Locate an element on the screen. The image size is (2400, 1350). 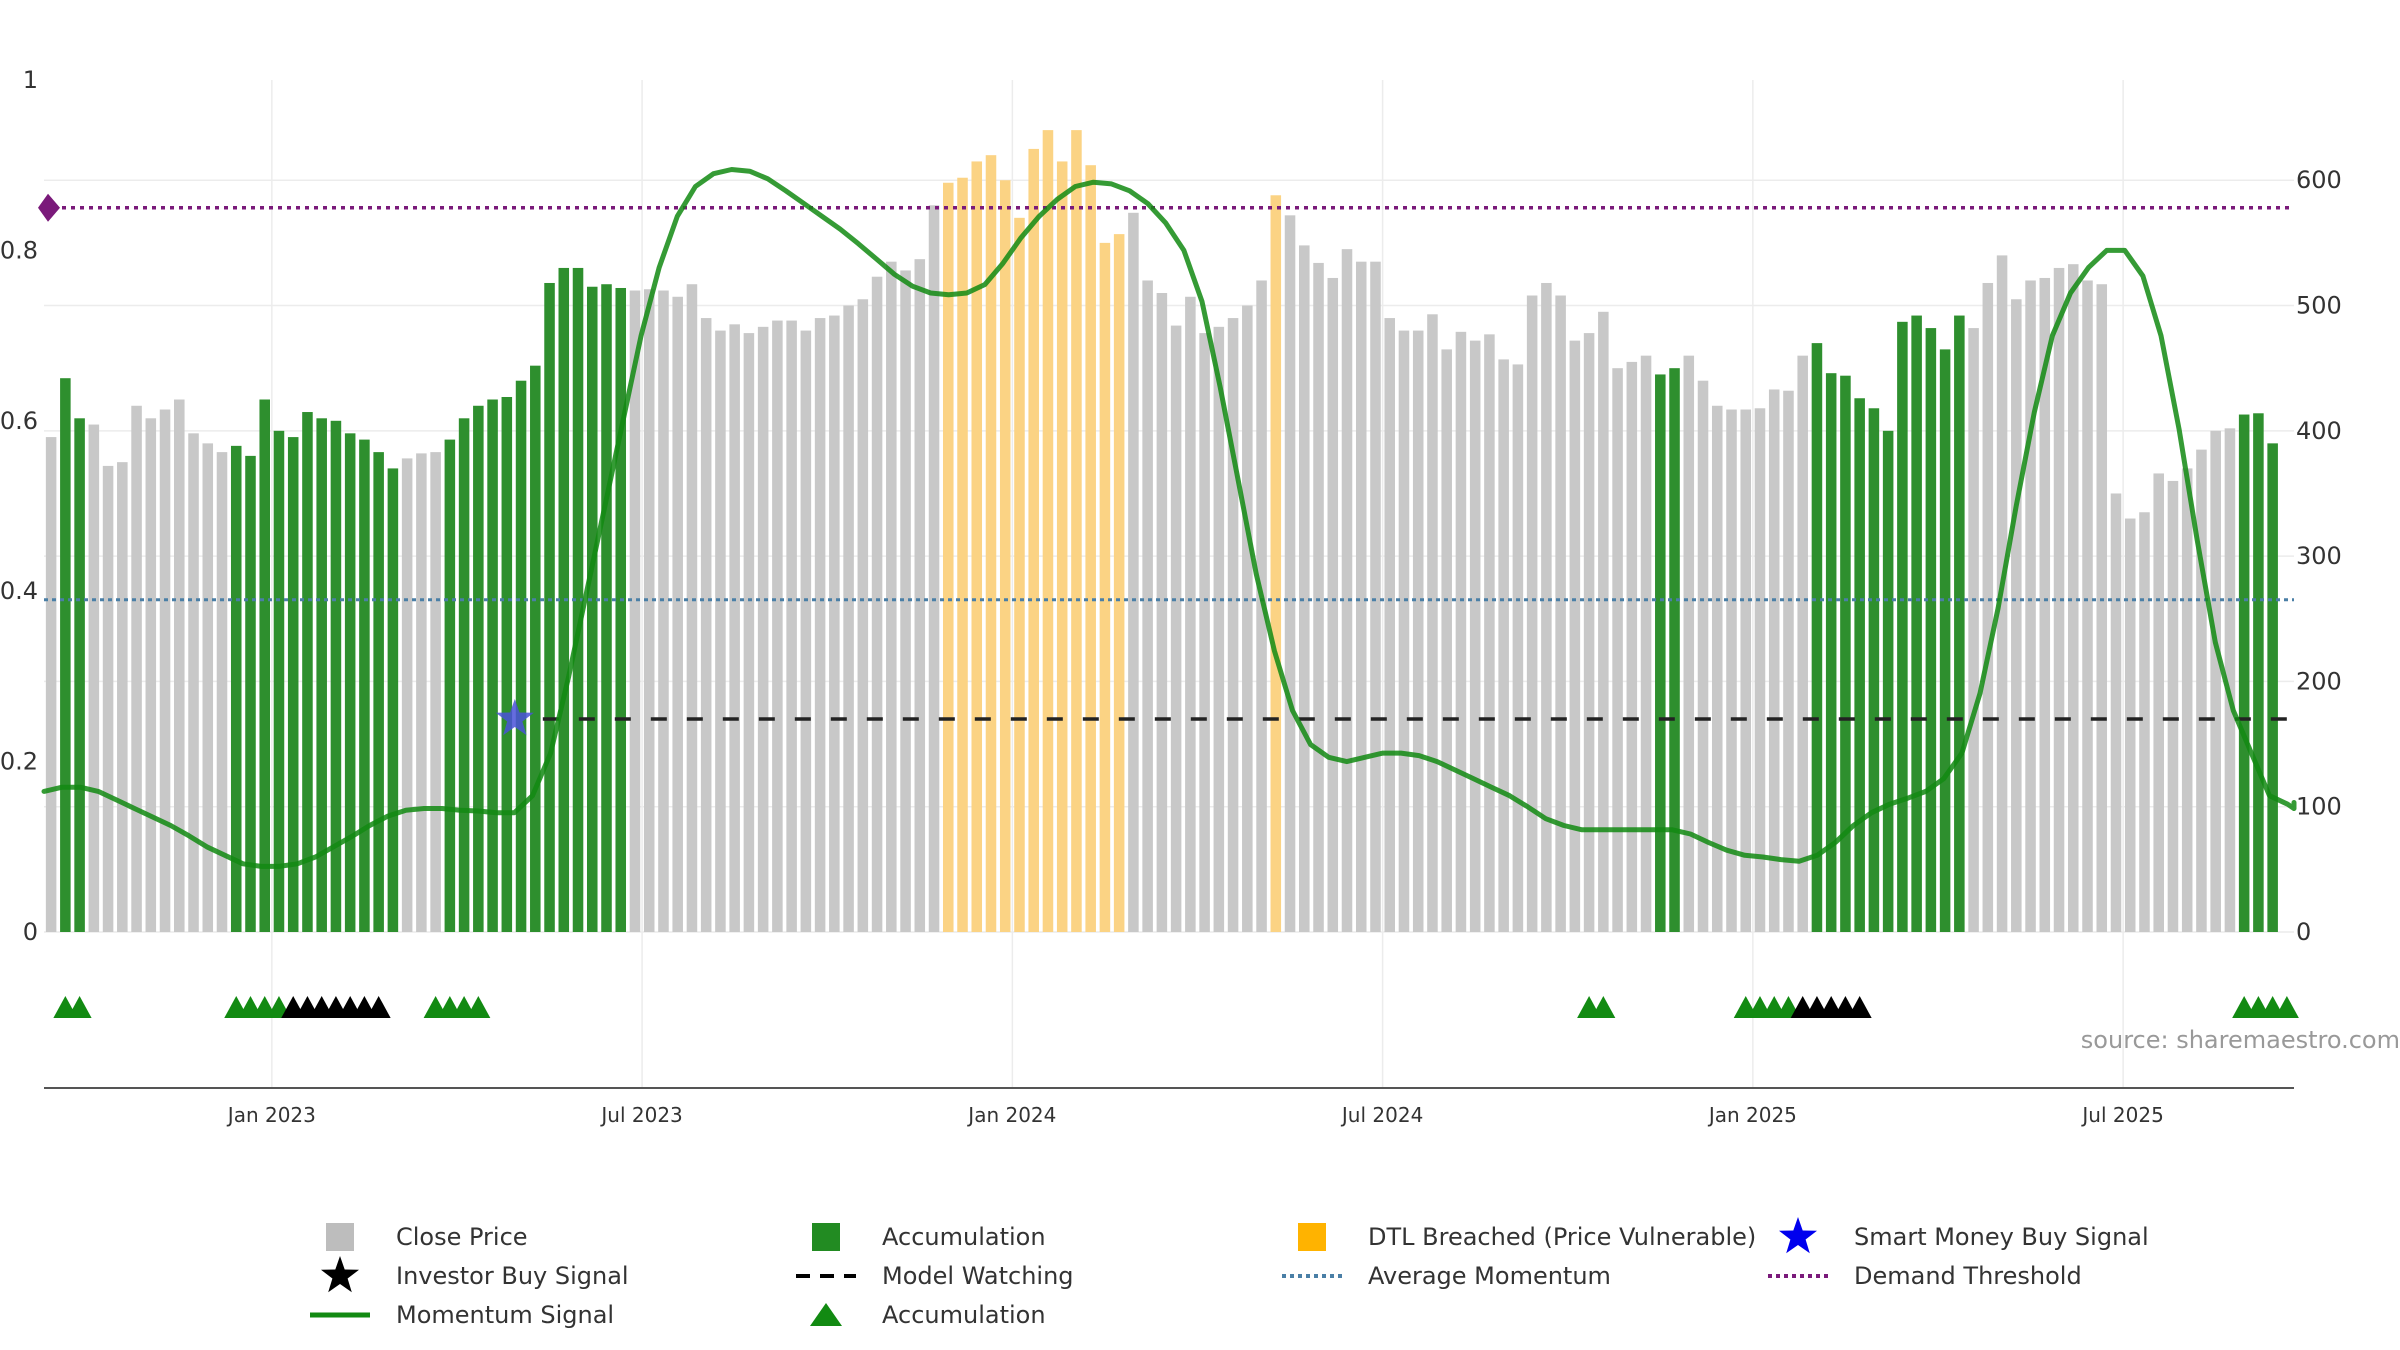
accumulation-triangle is located at coordinates (2286, 1007).